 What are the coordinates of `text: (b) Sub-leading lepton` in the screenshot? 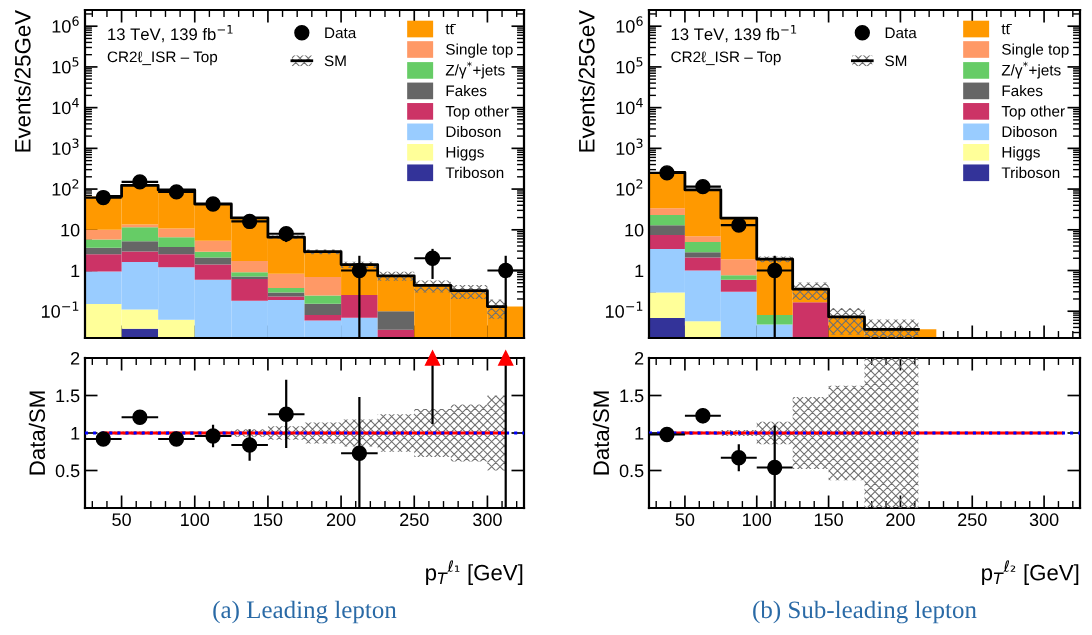 It's located at (865, 612).